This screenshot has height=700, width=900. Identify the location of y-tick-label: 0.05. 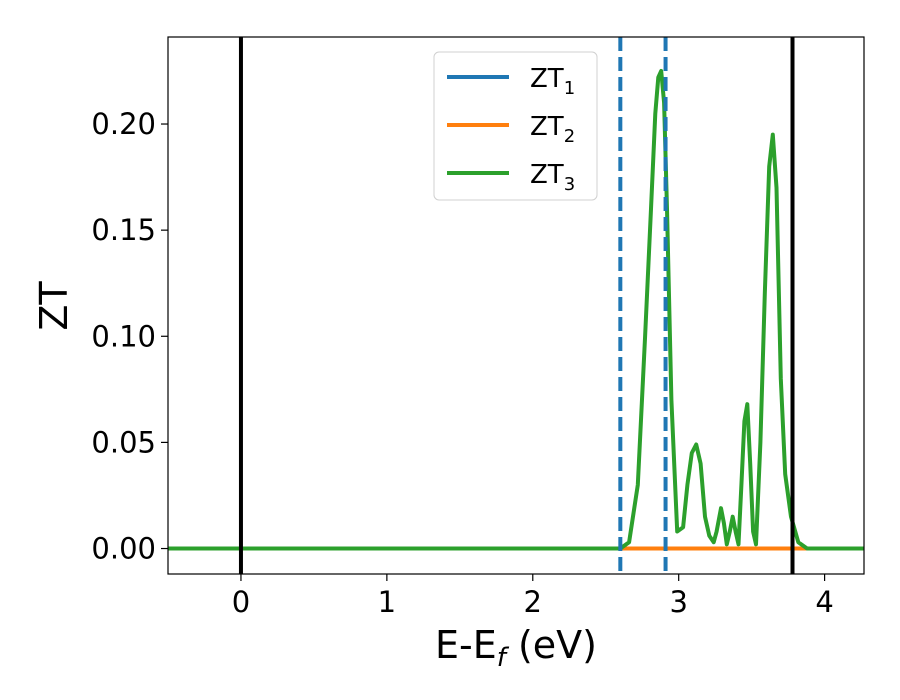
(123, 442).